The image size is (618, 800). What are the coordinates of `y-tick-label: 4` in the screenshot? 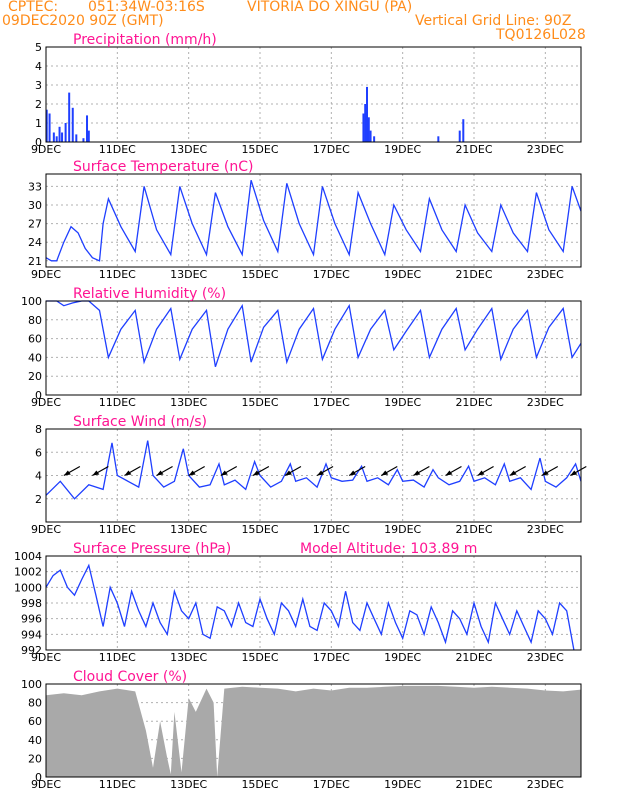 It's located at (38, 66).